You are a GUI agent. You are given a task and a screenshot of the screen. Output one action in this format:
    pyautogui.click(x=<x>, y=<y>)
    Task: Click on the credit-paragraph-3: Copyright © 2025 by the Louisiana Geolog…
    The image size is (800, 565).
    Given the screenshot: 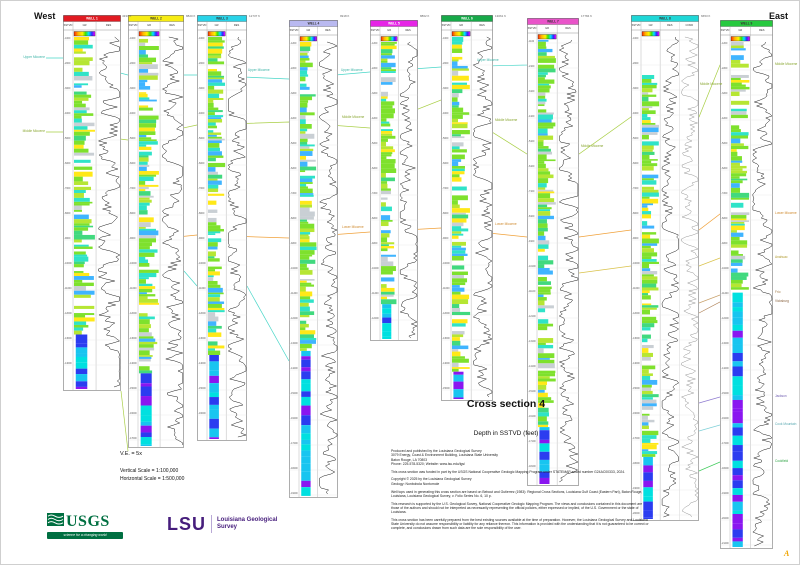 What is the action you would take?
    pyautogui.click(x=431, y=481)
    